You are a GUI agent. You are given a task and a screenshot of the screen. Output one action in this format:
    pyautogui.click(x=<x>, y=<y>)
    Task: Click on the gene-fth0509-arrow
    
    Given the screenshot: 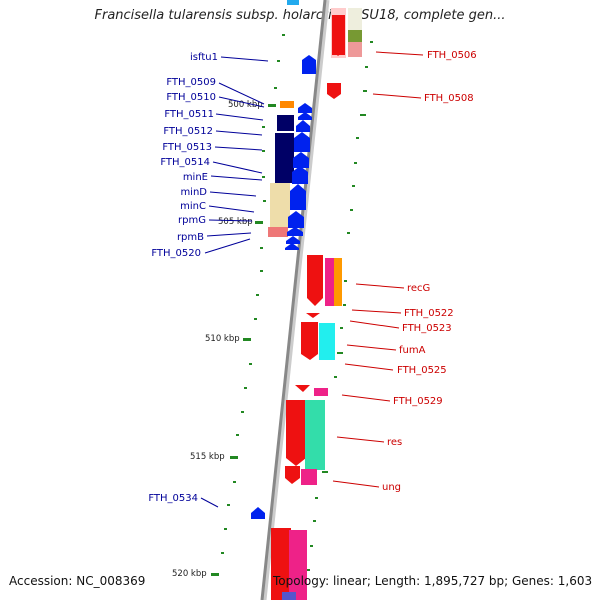 What is the action you would take?
    pyautogui.click(x=287, y=104)
    